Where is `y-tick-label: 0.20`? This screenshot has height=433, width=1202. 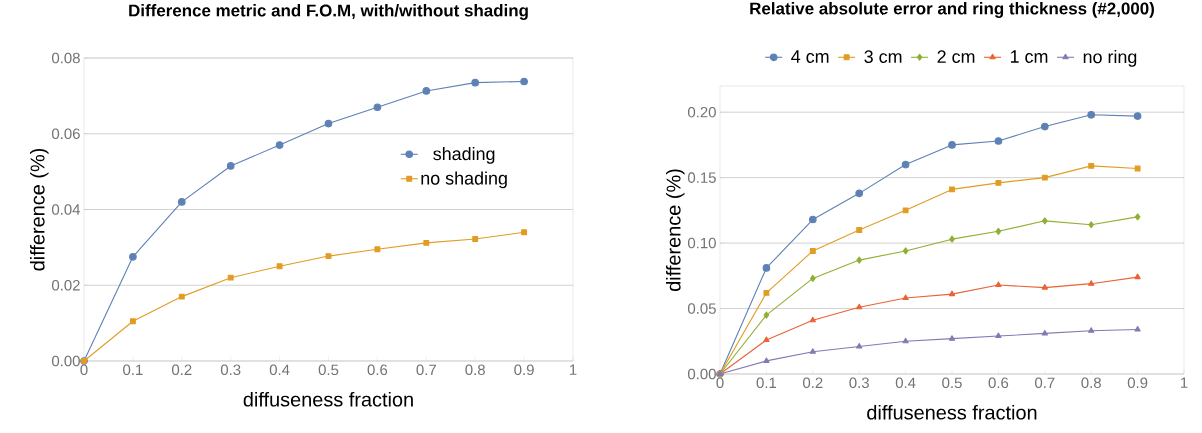
y-tick-label: 0.20 is located at coordinates (701, 112).